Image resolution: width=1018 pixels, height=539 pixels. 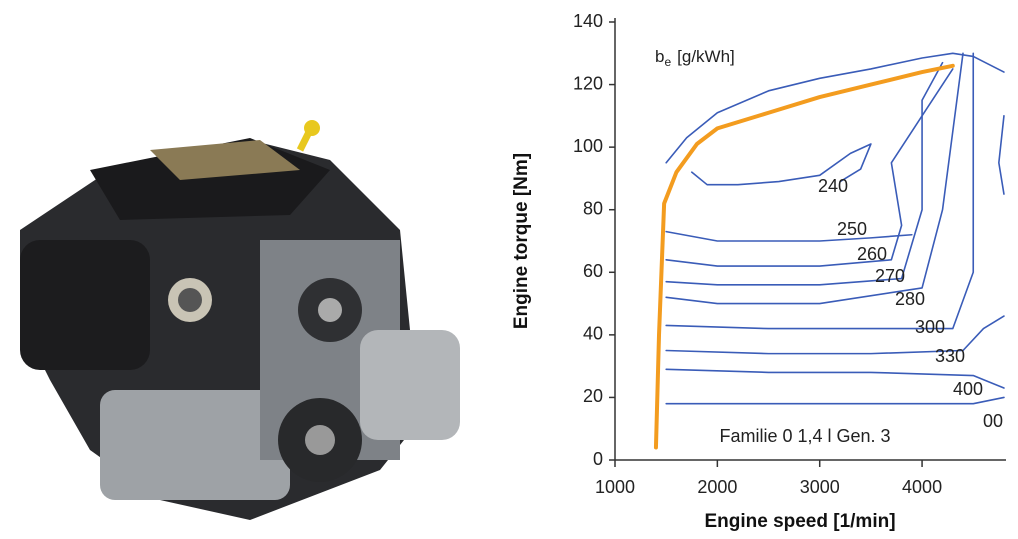 What do you see at coordinates (659, 56) in the screenshot?
I see `z-symbol: b` at bounding box center [659, 56].